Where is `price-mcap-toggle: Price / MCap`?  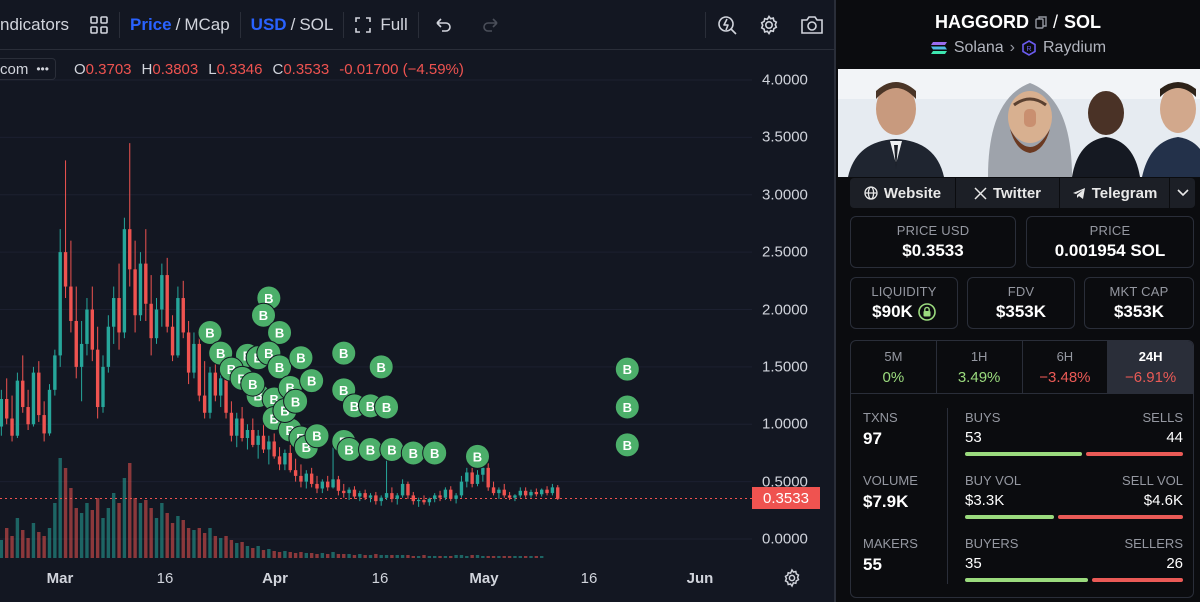
price-mcap-toggle: Price / MCap is located at coordinates (180, 24).